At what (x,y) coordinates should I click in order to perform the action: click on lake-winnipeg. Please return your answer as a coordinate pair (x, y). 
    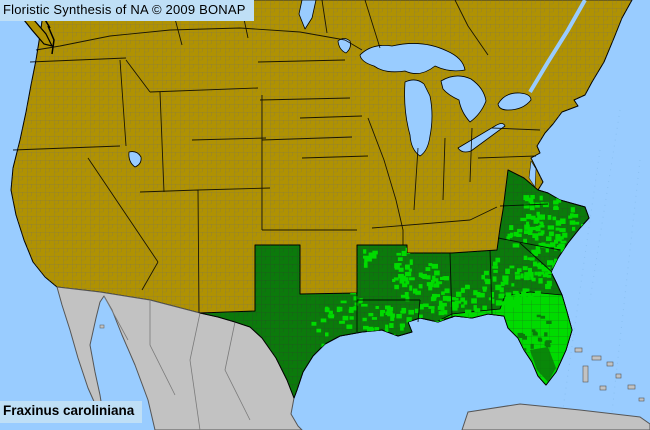
    Looking at the image, I should click on (307, 15).